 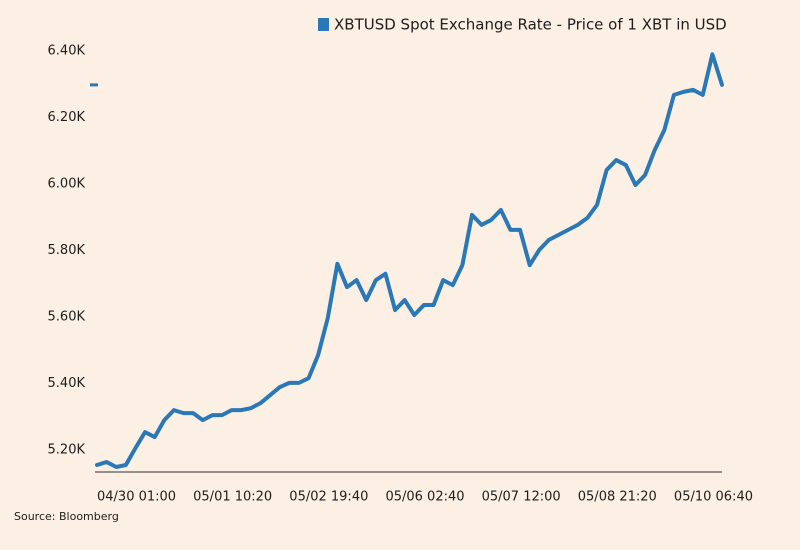 I want to click on y-tick-label: 5.40K, so click(x=67, y=383).